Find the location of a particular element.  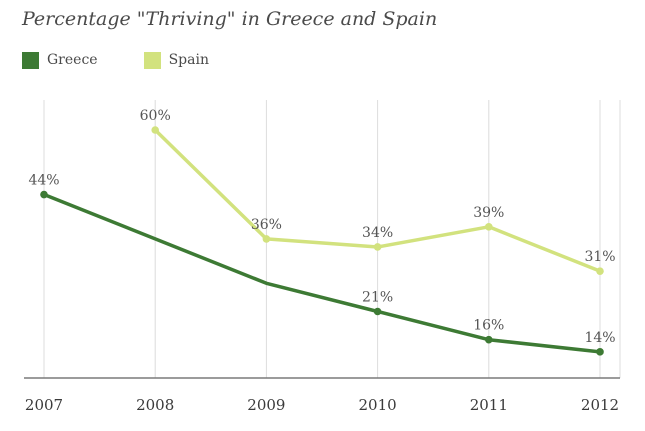

x-tick-label-2010: 2010 is located at coordinates (378, 405).